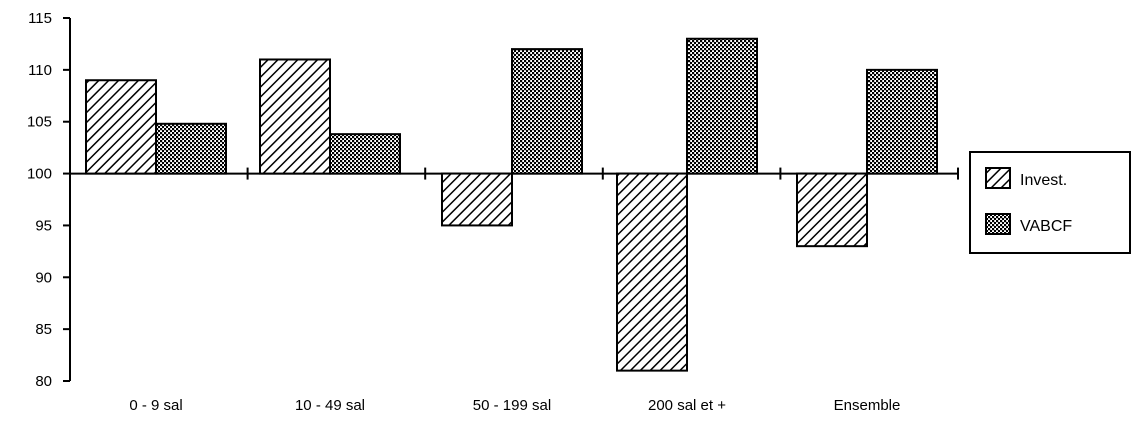 This screenshot has width=1131, height=421. Describe the element at coordinates (43, 329) in the screenshot. I see `y-tick-label: 85` at that location.